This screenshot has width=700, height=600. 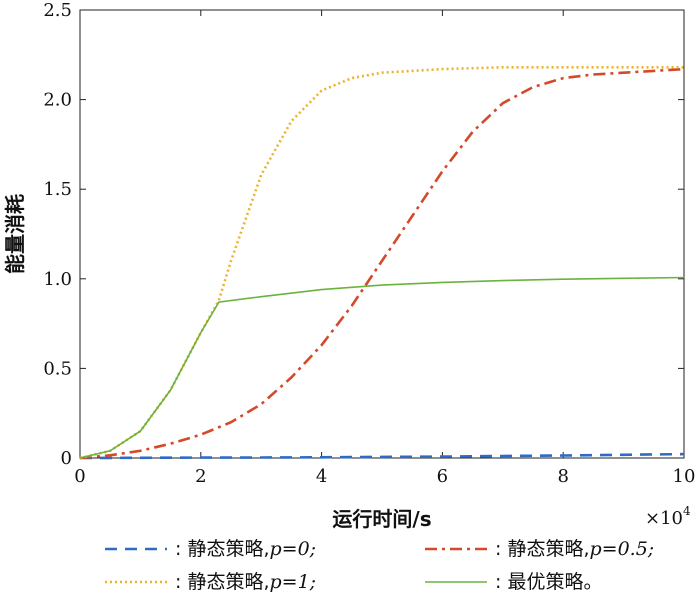 What do you see at coordinates (442, 476) in the screenshot?
I see `x-tick-label: 6` at bounding box center [442, 476].